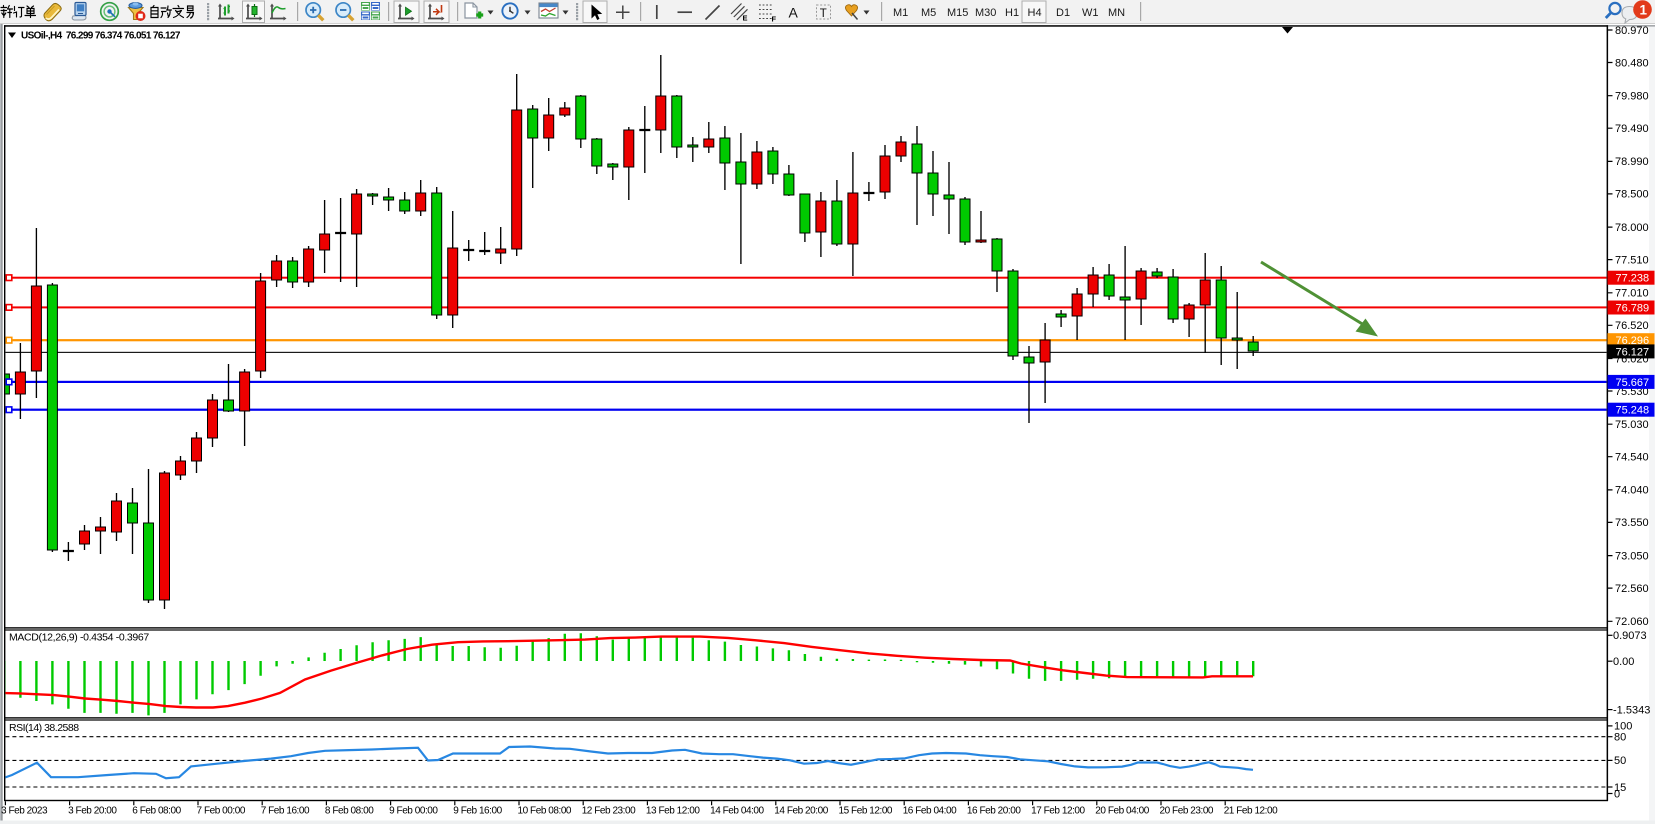 The height and width of the screenshot is (824, 1655). I want to click on svg-text: 76.296, so click(1633, 341).